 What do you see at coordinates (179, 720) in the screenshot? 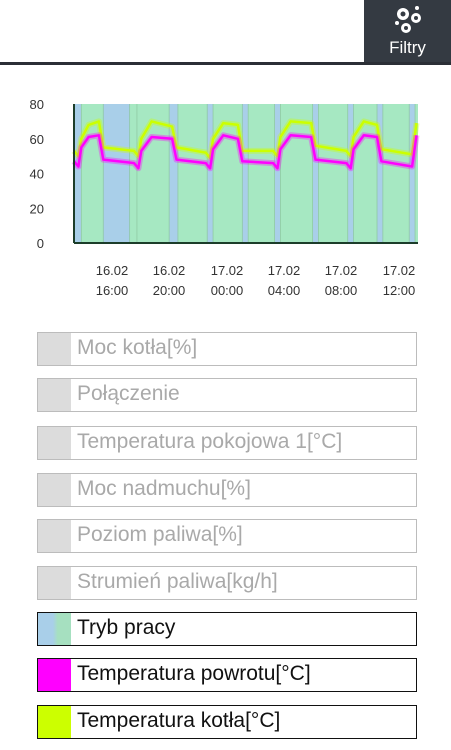
I see `legend-label: Temperatura kotła[°C]` at bounding box center [179, 720].